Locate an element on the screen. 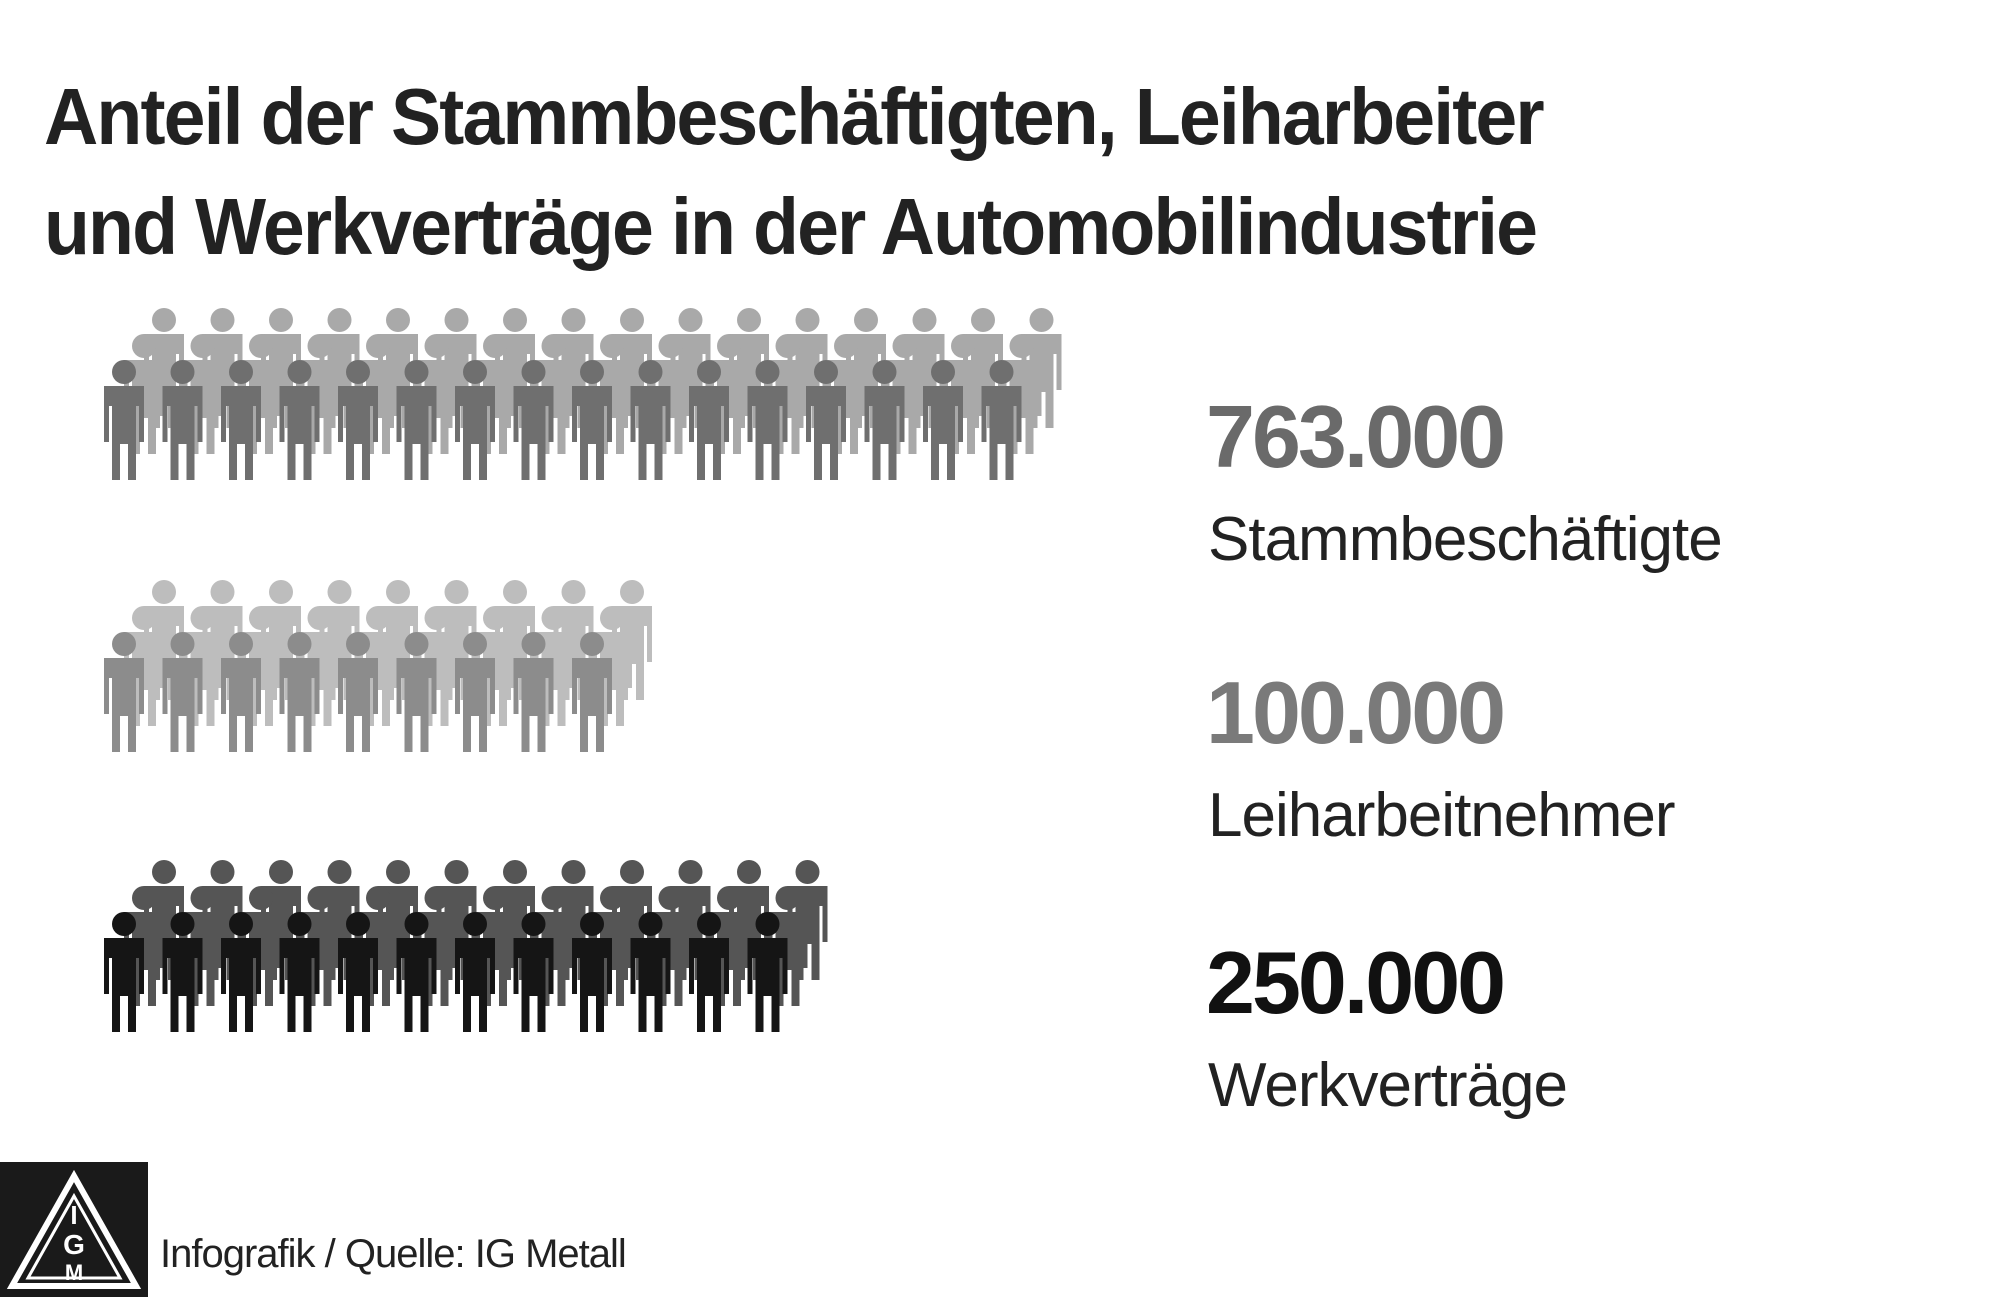 The width and height of the screenshot is (2008, 1297). value-label-werkvertraege: 250.000 is located at coordinates (1356, 982).